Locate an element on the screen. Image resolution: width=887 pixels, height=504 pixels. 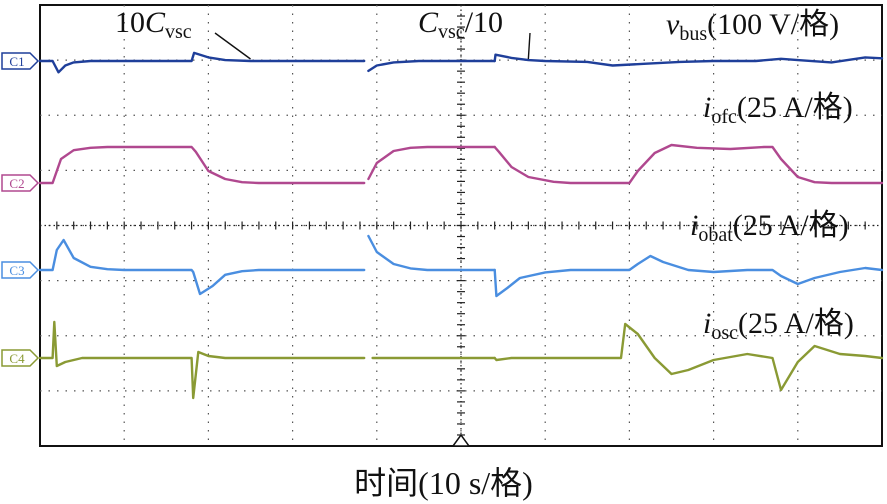
channel-marker-c1: C1 is located at coordinates (20, 61).